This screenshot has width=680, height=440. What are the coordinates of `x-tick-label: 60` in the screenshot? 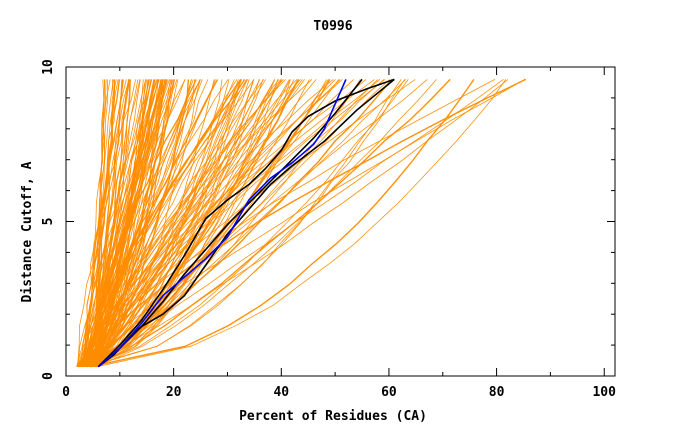 It's located at (389, 392).